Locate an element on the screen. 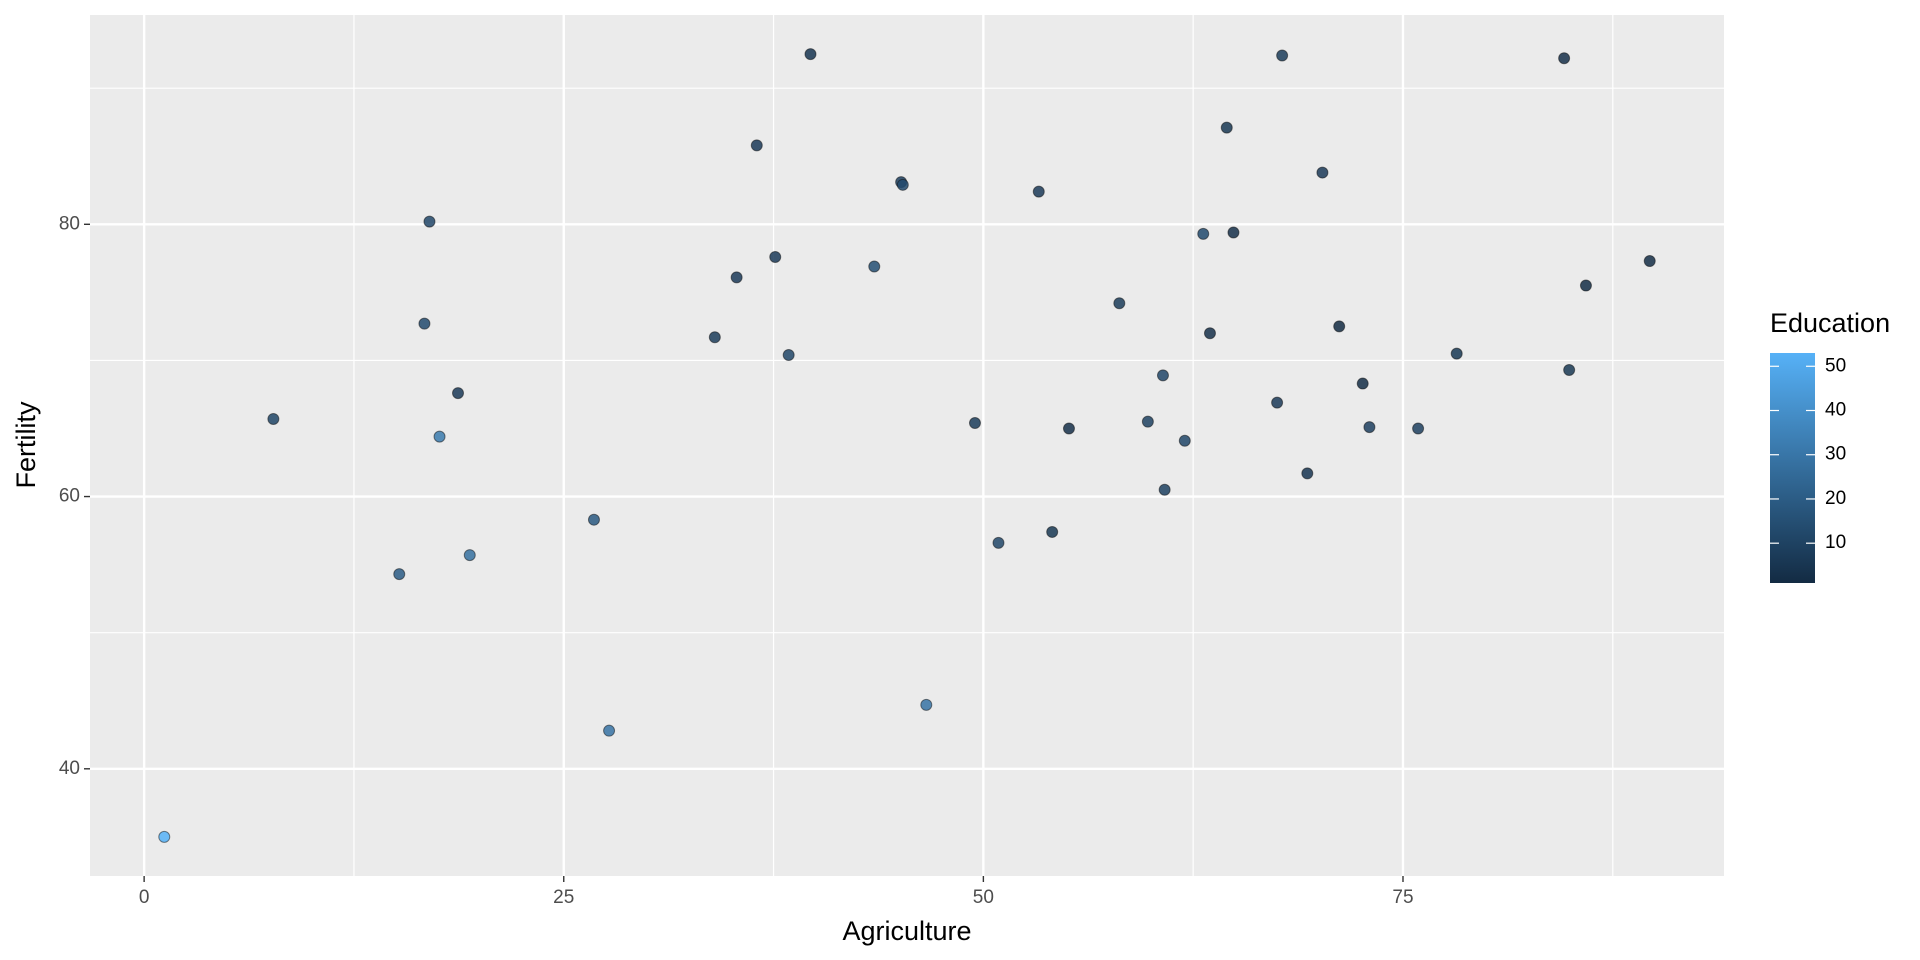  legend-title: Education is located at coordinates (1830, 323).